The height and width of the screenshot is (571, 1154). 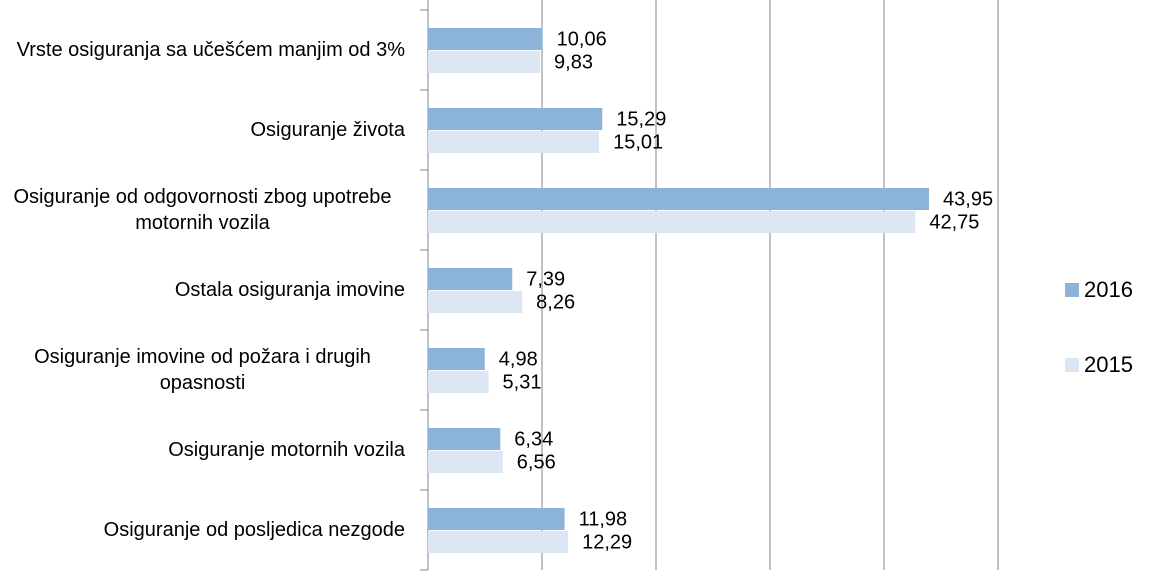 I want to click on value-label: 6,34, so click(x=533, y=439).